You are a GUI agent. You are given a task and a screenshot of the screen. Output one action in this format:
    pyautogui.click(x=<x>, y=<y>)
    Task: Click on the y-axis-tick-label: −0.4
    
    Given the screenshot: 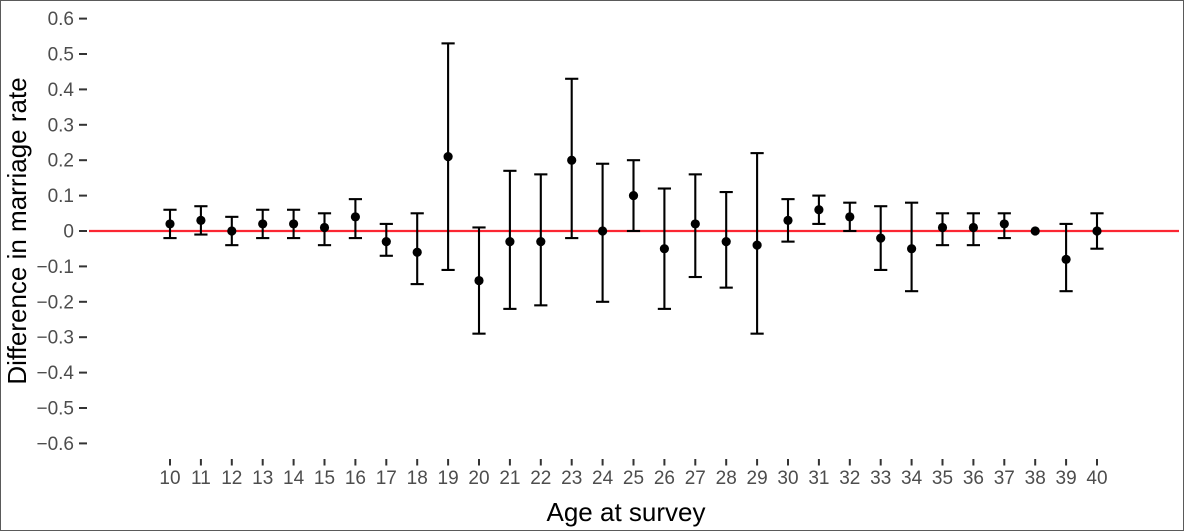 What is the action you would take?
    pyautogui.click(x=55, y=373)
    